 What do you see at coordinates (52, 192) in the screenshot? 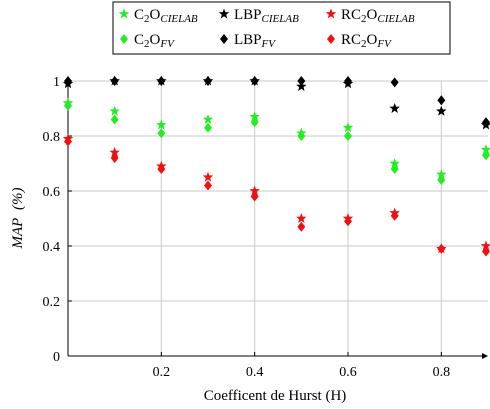
I see `y-tick-label-3: 0.6` at bounding box center [52, 192].